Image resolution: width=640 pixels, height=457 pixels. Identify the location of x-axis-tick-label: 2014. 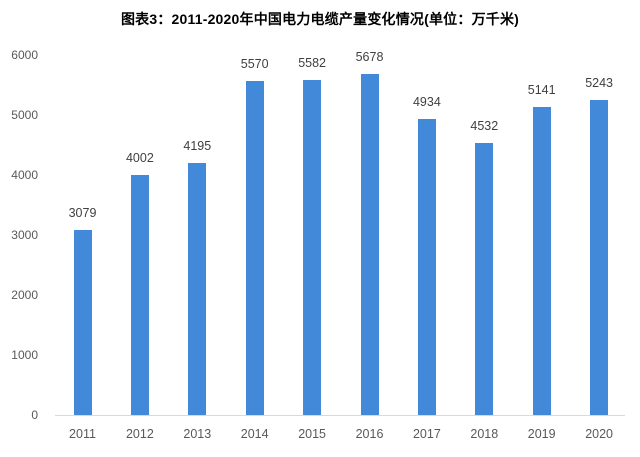
(254, 434).